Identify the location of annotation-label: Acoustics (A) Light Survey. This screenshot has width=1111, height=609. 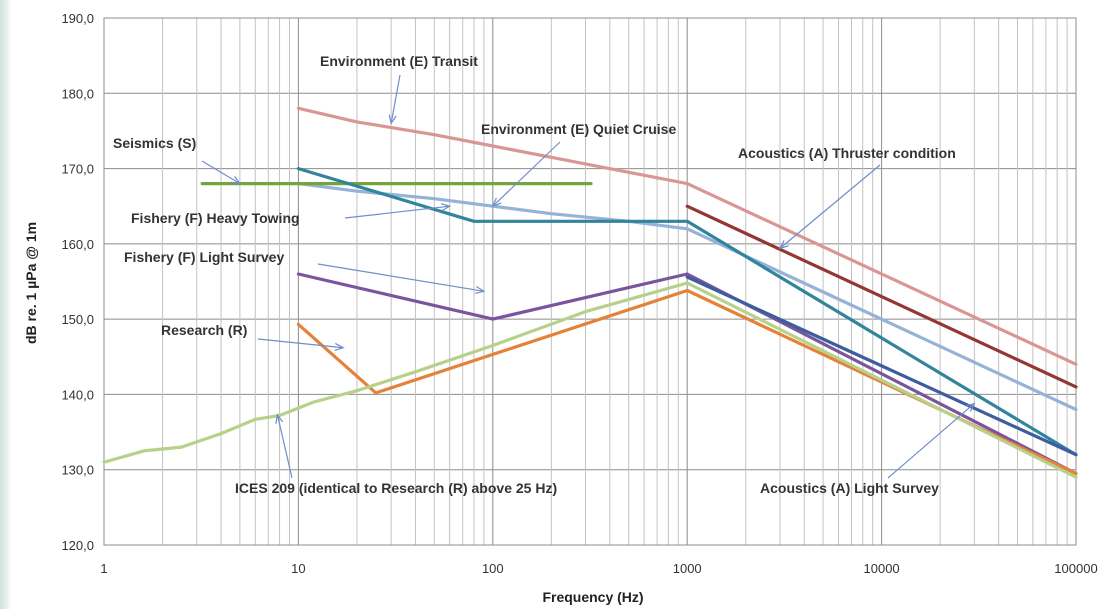
(849, 488).